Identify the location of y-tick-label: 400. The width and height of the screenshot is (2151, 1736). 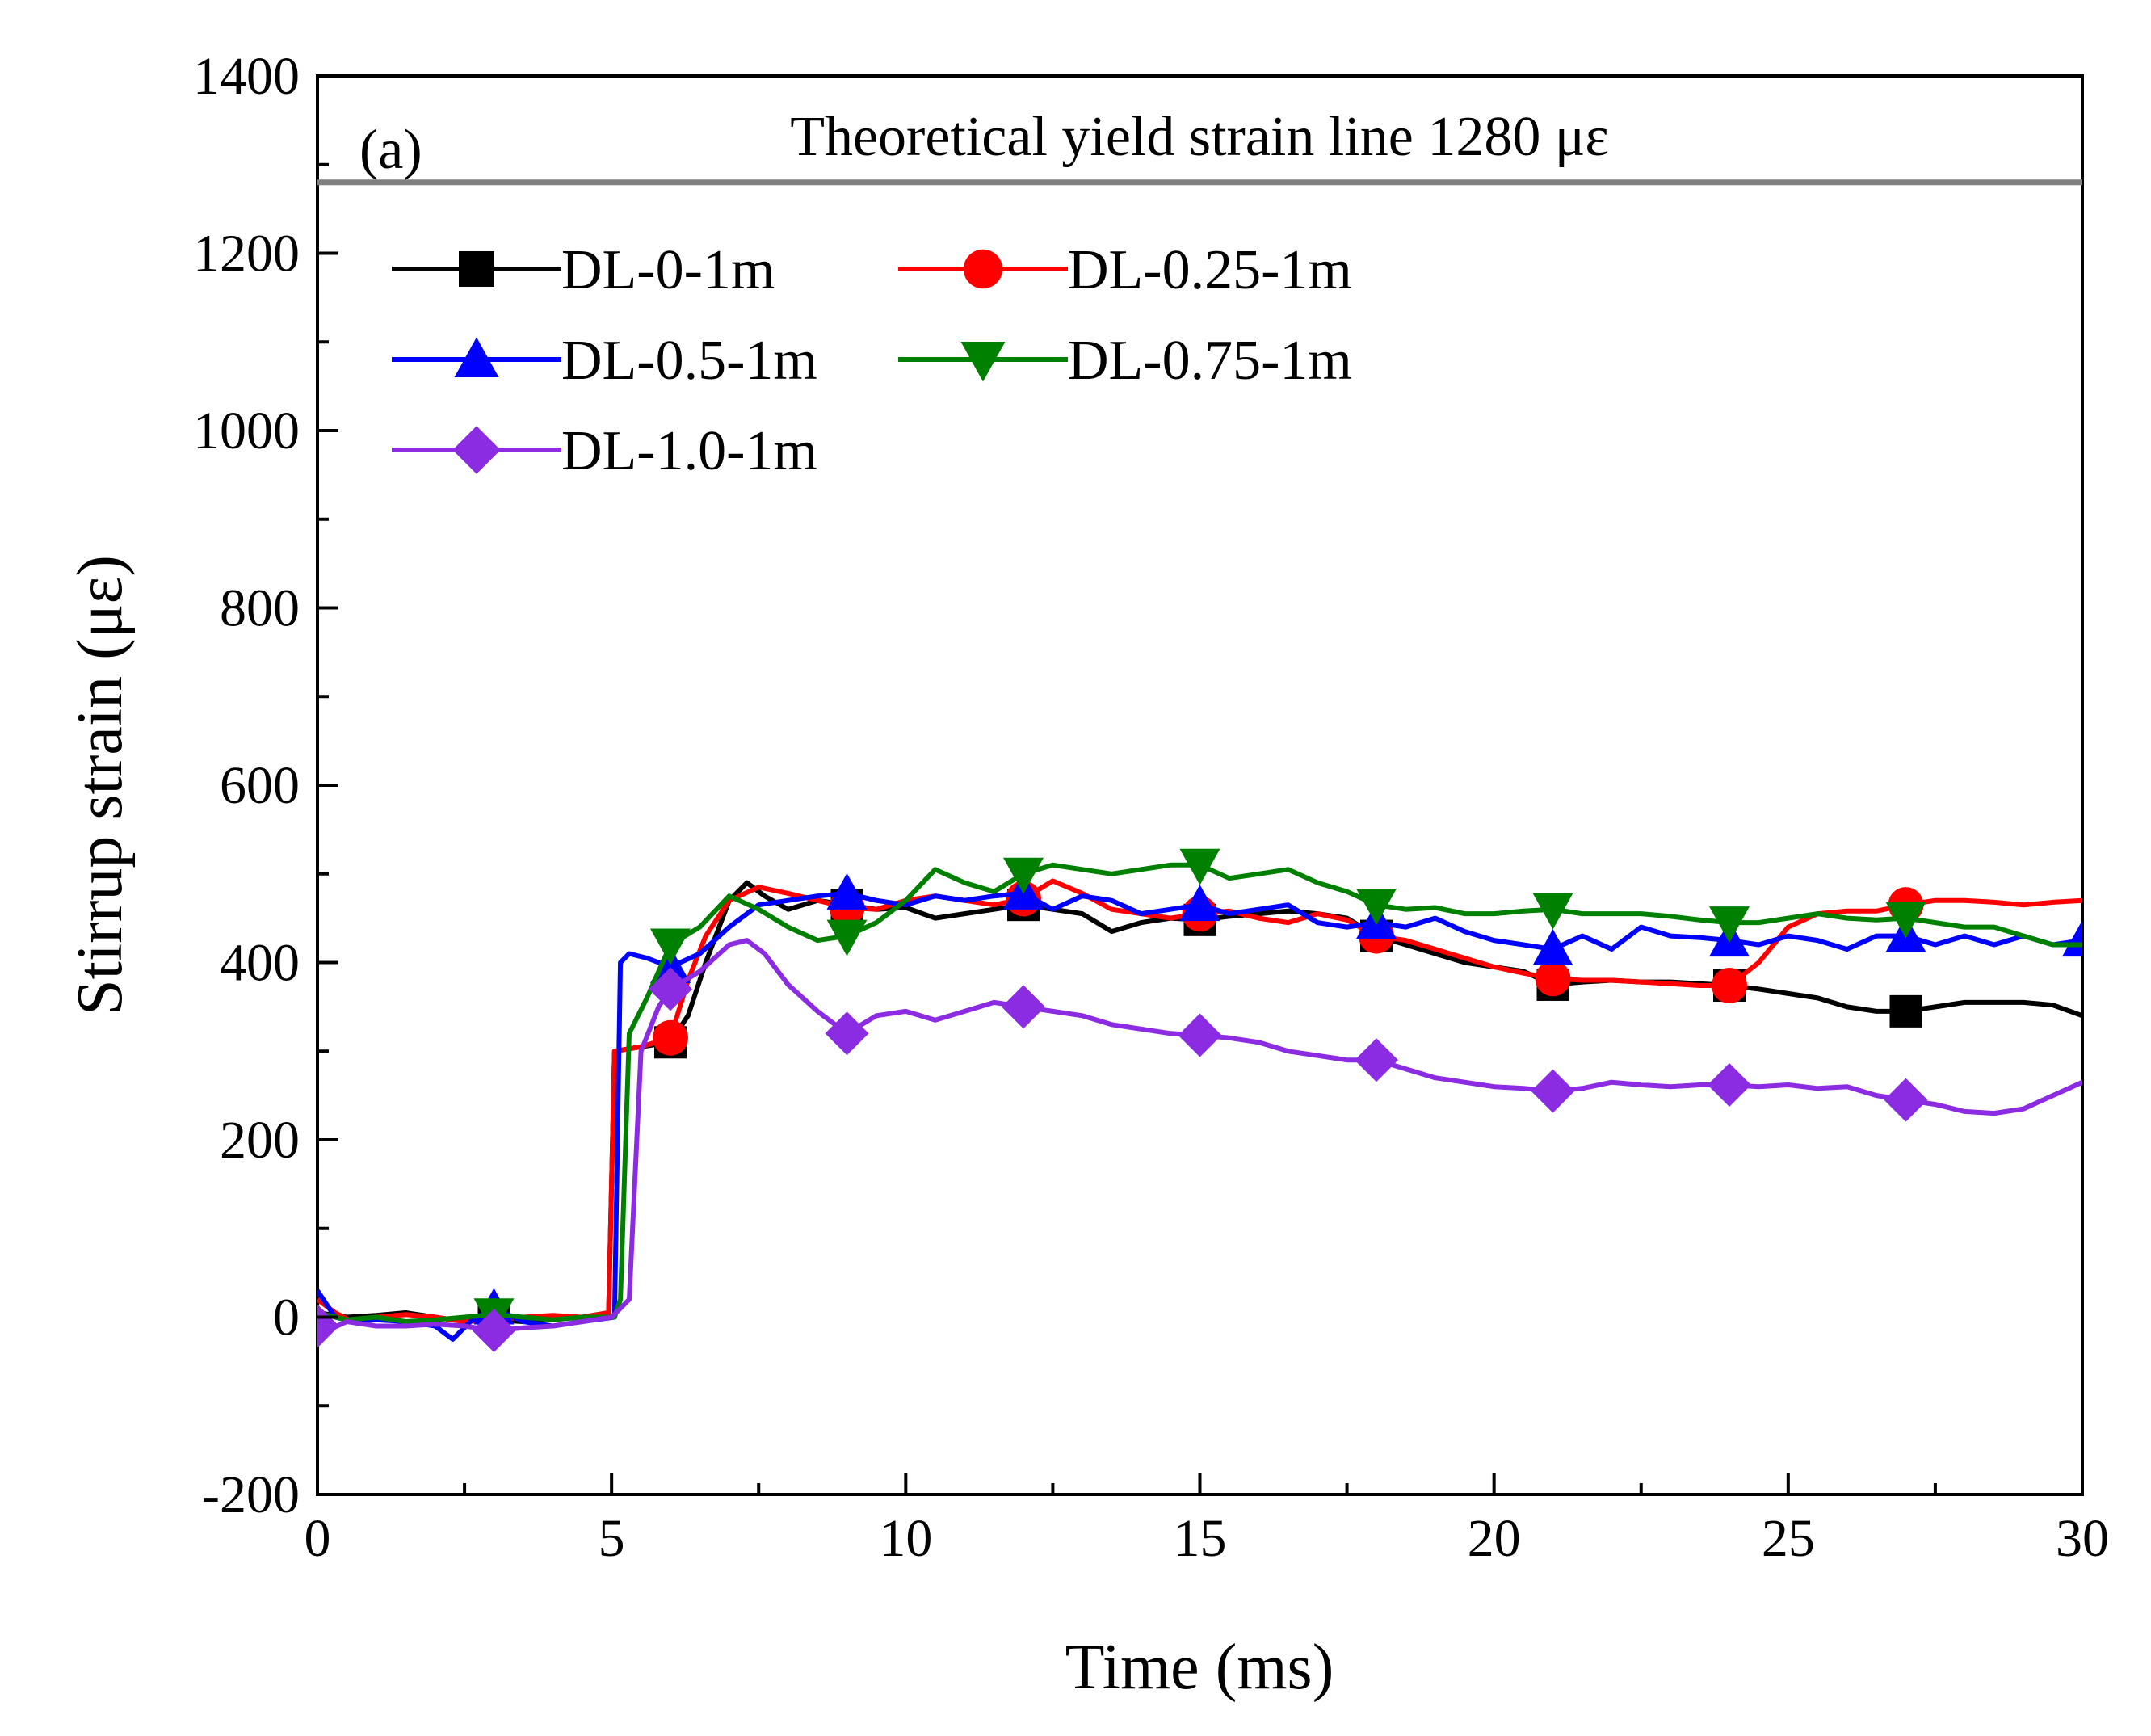
(260, 963).